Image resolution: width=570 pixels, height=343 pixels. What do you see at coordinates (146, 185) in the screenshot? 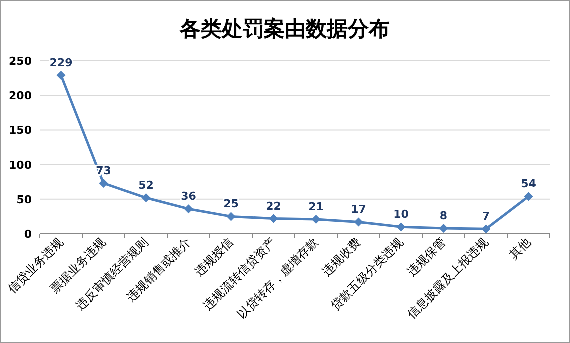
I see `data-label: 52` at bounding box center [146, 185].